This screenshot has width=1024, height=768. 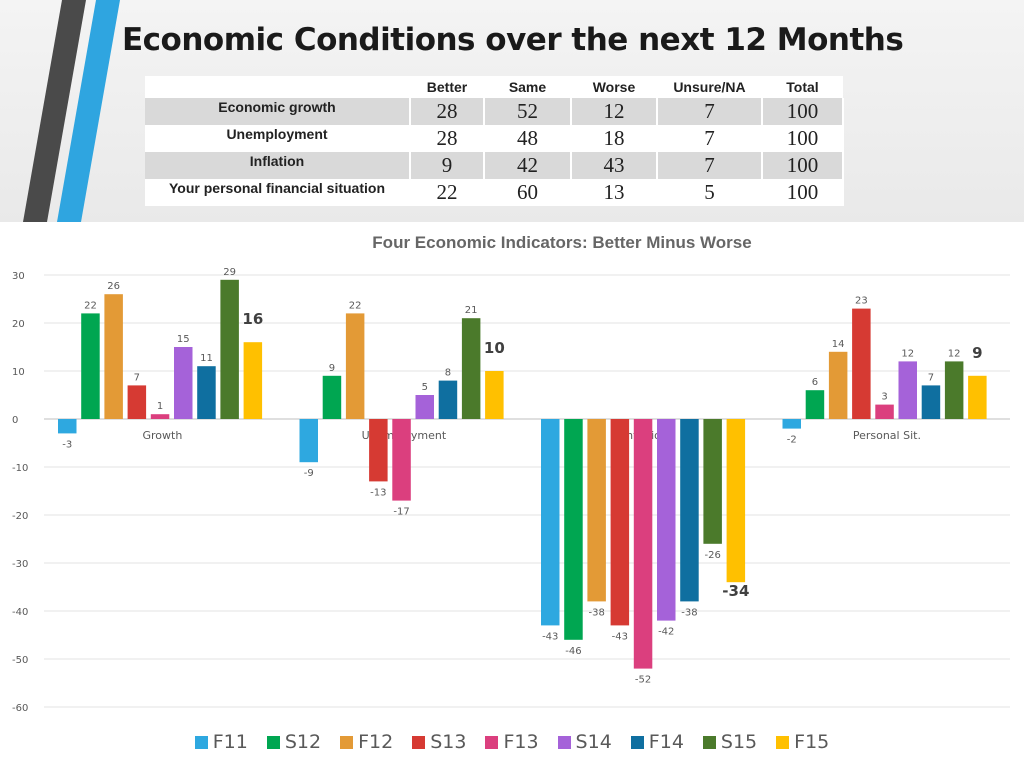 What do you see at coordinates (309, 473) in the screenshot?
I see `data-label: -9` at bounding box center [309, 473].